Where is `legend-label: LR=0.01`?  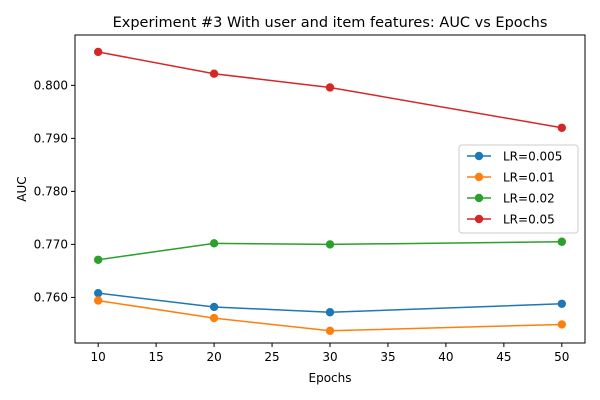
legend-label: LR=0.01 is located at coordinates (529, 178).